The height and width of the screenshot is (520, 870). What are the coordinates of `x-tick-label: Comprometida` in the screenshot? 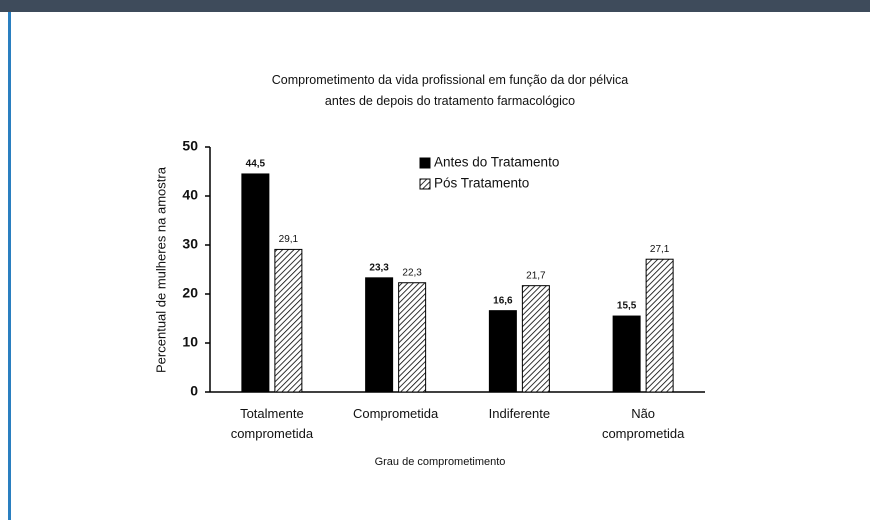 It's located at (395, 413).